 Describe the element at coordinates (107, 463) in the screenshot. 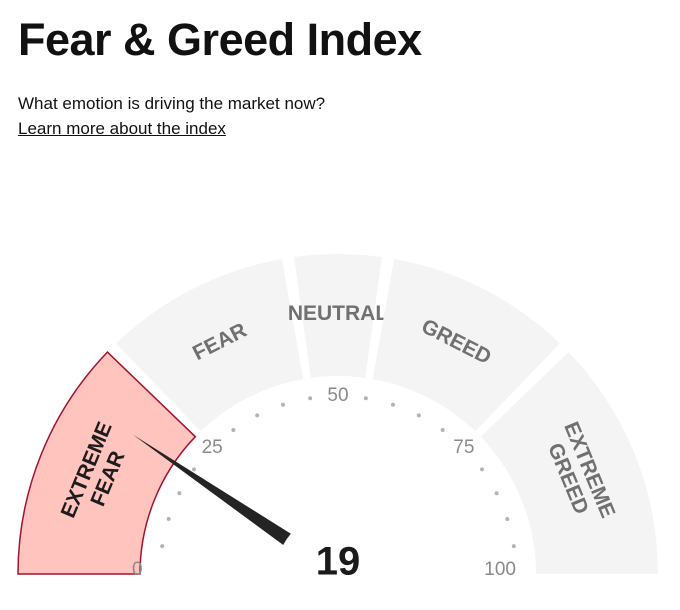

I see `gauge-segment-extreme-fear` at that location.